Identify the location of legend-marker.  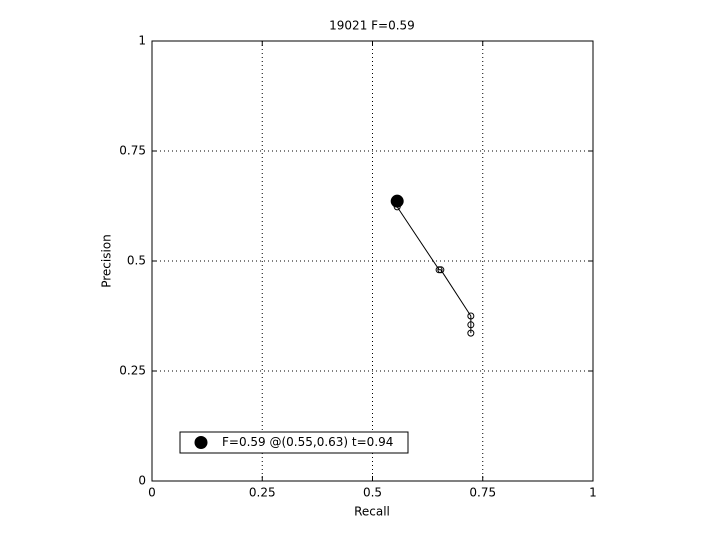
(201, 442).